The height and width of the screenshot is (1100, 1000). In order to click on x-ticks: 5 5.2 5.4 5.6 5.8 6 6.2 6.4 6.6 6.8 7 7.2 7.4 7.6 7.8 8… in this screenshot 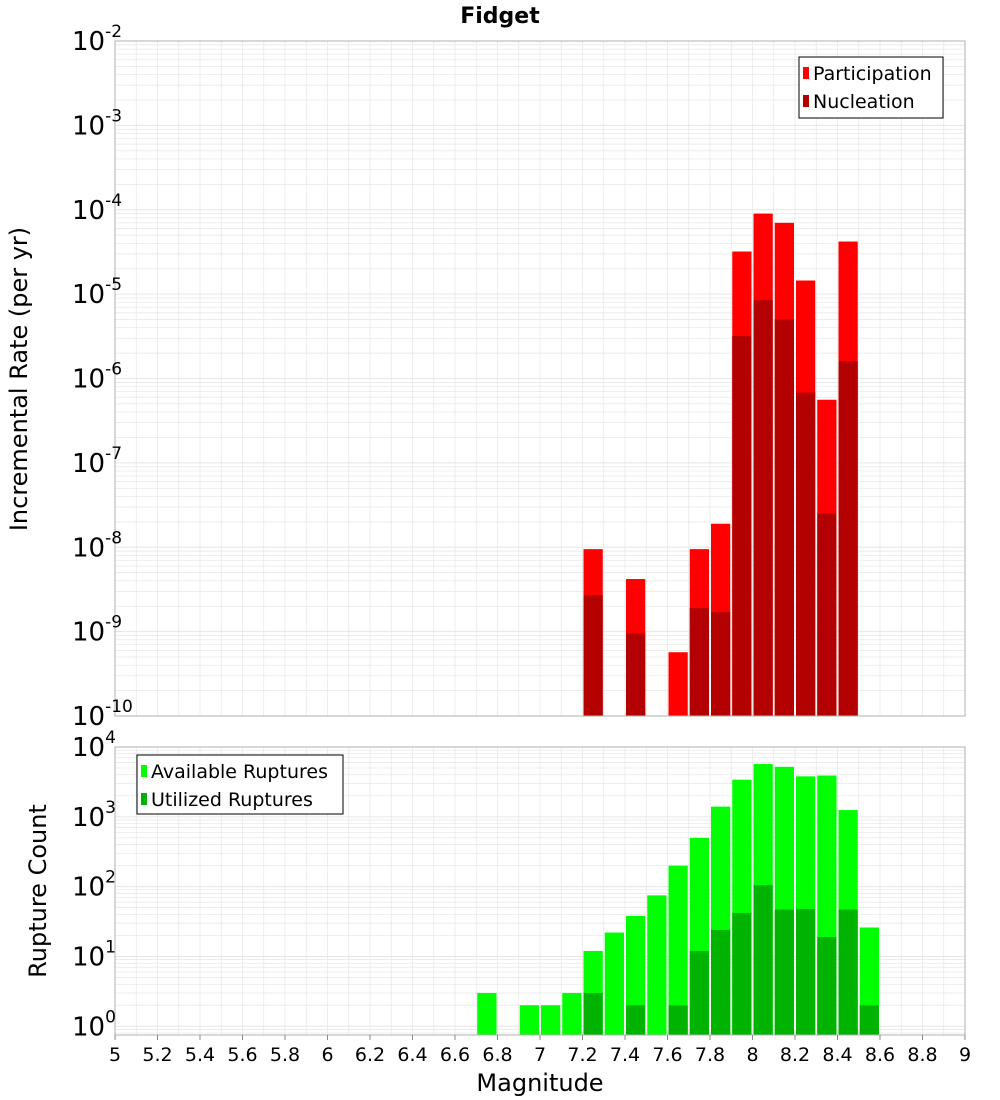, I will do `click(540, 1050)`.